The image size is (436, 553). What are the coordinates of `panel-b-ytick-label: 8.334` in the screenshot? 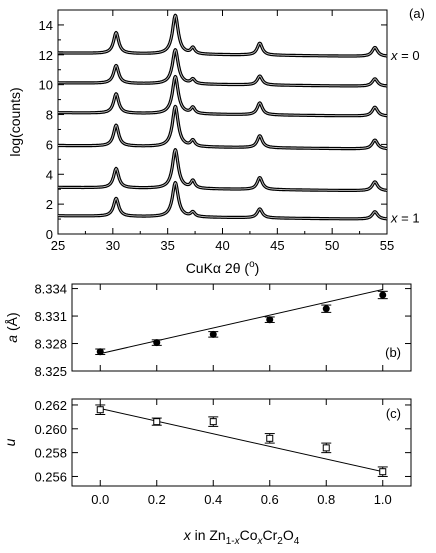 It's located at (50, 289).